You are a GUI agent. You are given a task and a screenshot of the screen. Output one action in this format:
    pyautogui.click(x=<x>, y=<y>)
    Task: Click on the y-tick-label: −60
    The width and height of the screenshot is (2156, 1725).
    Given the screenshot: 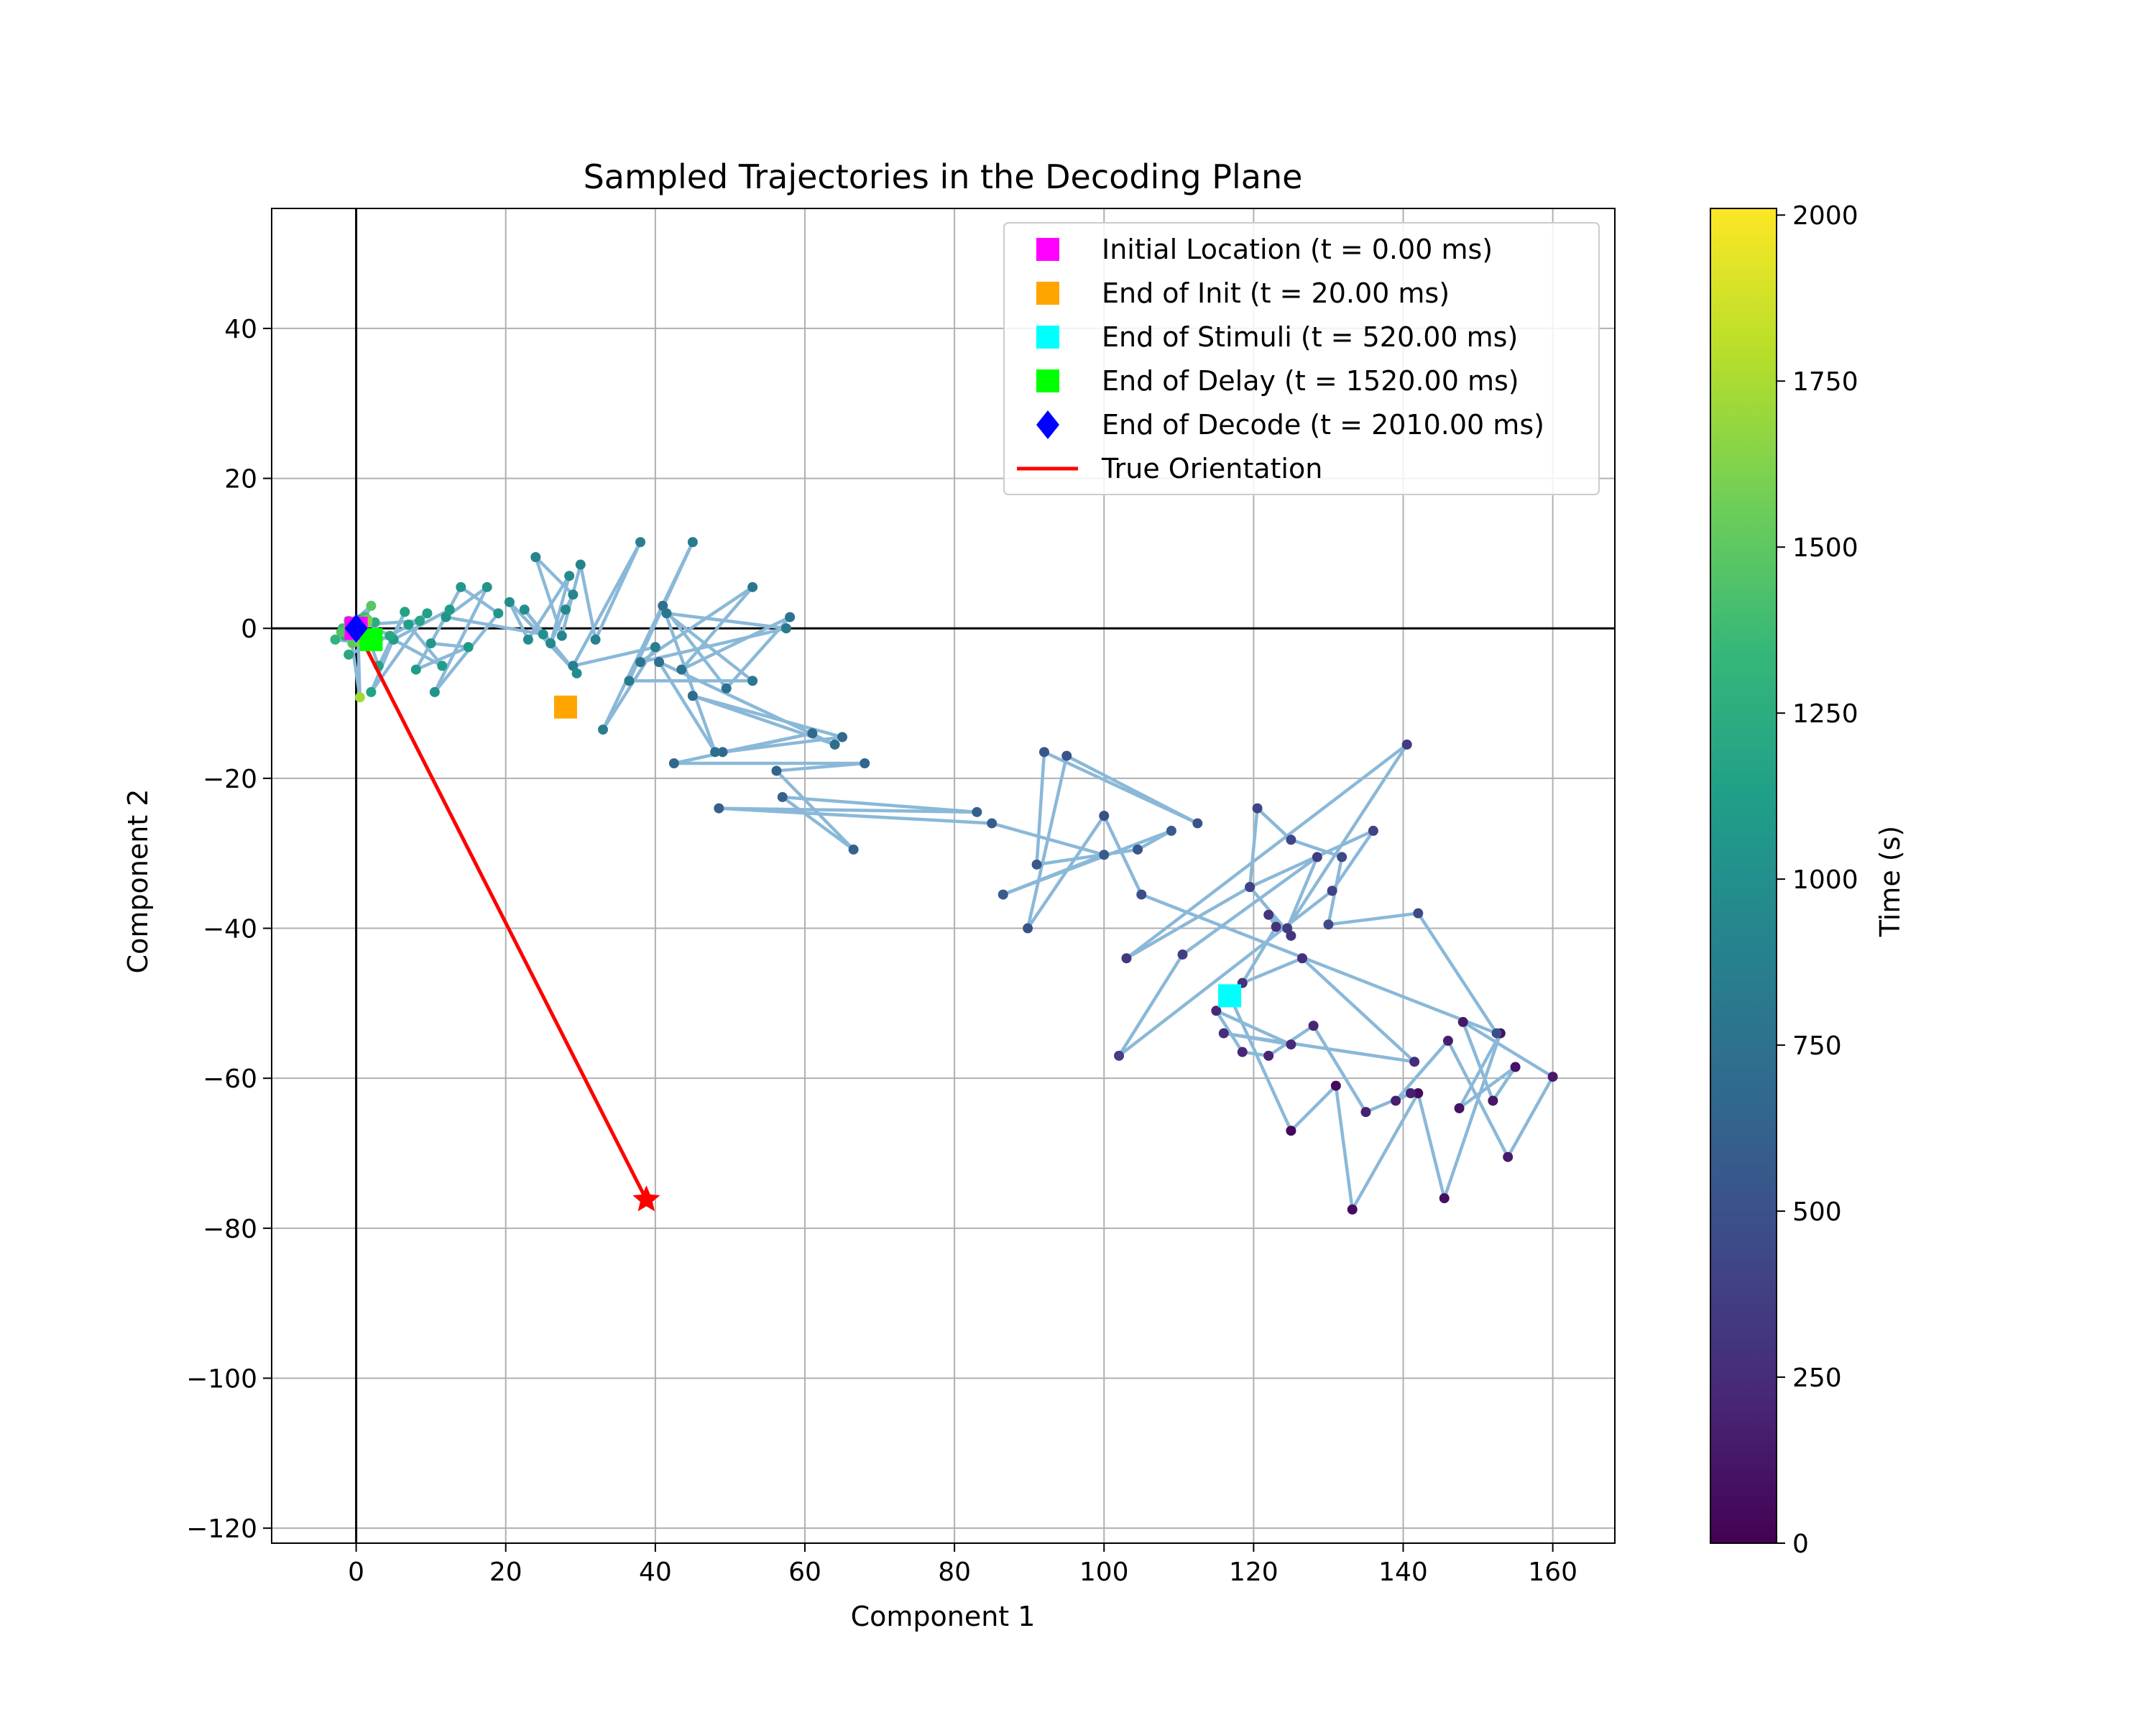 What is the action you would take?
    pyautogui.click(x=230, y=1079)
    